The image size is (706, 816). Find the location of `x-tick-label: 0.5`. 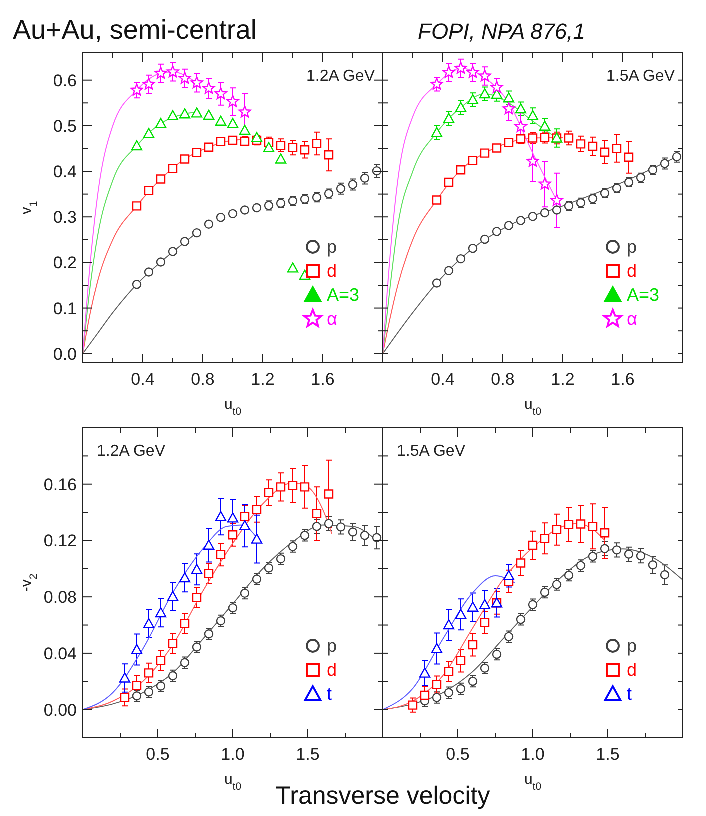

x-tick-label: 0.5 is located at coordinates (458, 754).